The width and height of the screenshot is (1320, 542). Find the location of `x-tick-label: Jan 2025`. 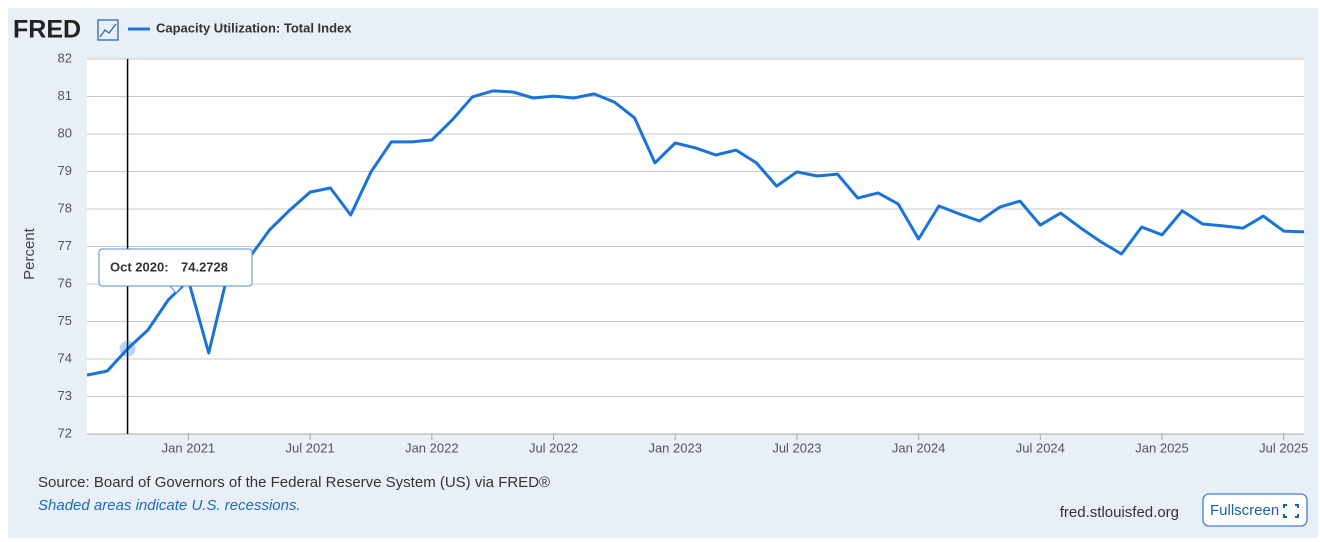

x-tick-label: Jan 2025 is located at coordinates (1162, 447).